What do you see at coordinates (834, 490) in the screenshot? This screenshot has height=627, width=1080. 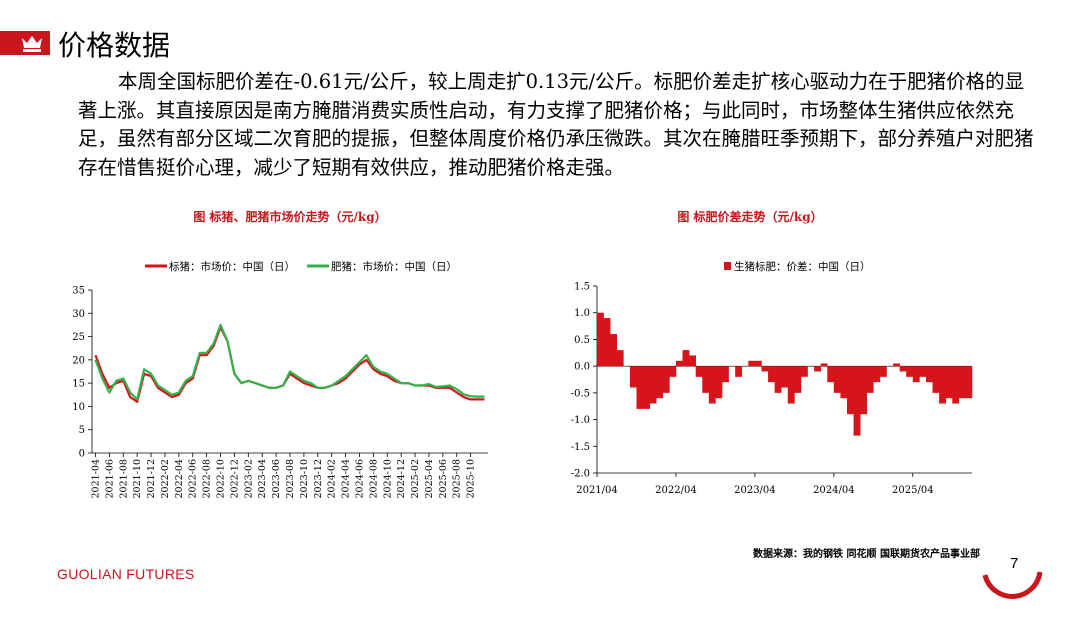 I see `x-tick-label: 2024/04` at bounding box center [834, 490].